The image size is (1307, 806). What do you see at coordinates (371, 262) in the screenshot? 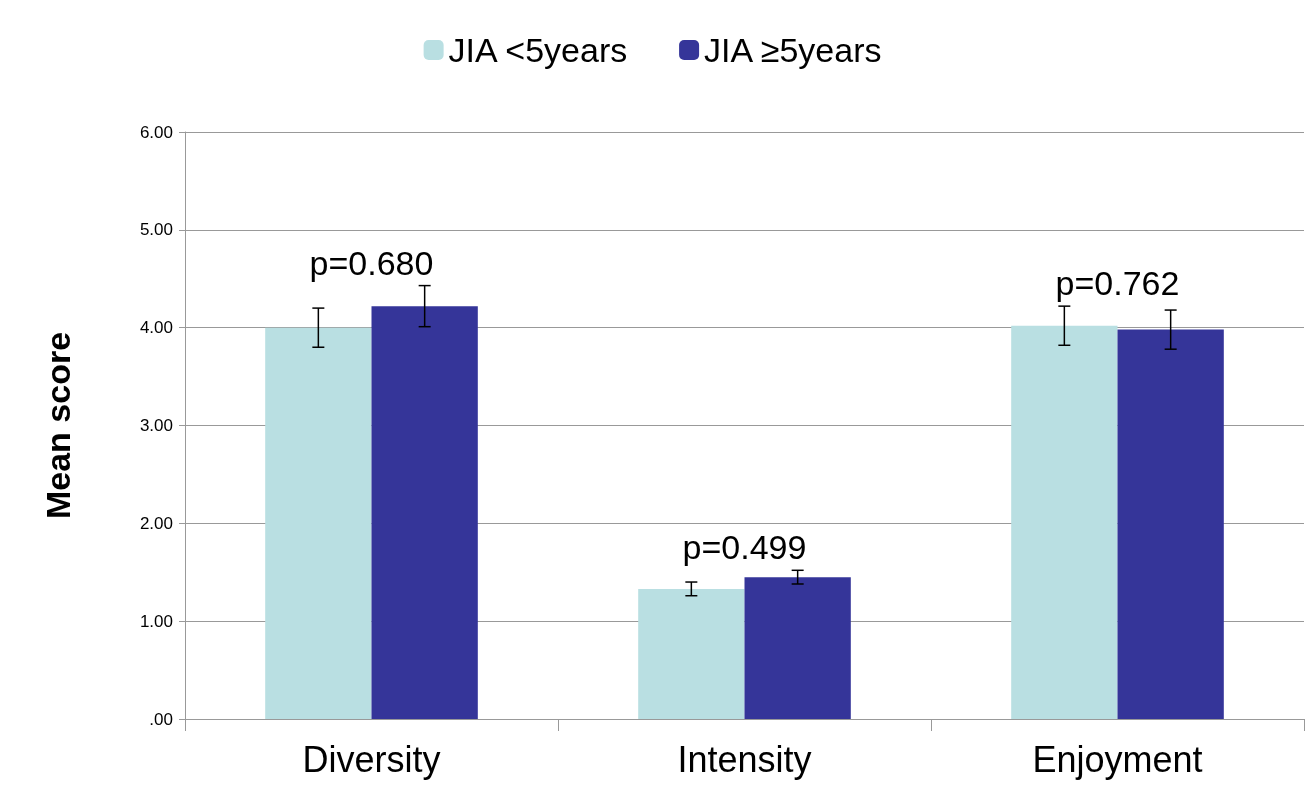
I see `annotation: p=0.680` at bounding box center [371, 262].